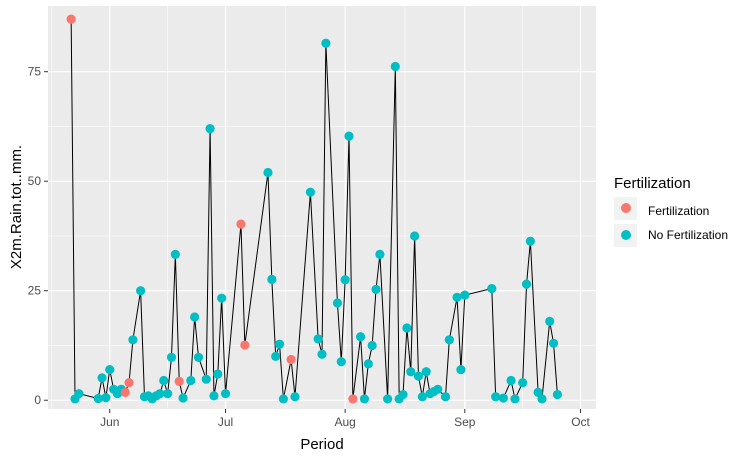 This screenshot has width=751, height=460. I want to click on legend-label-no-fertilization: No Fertilization, so click(688, 235).